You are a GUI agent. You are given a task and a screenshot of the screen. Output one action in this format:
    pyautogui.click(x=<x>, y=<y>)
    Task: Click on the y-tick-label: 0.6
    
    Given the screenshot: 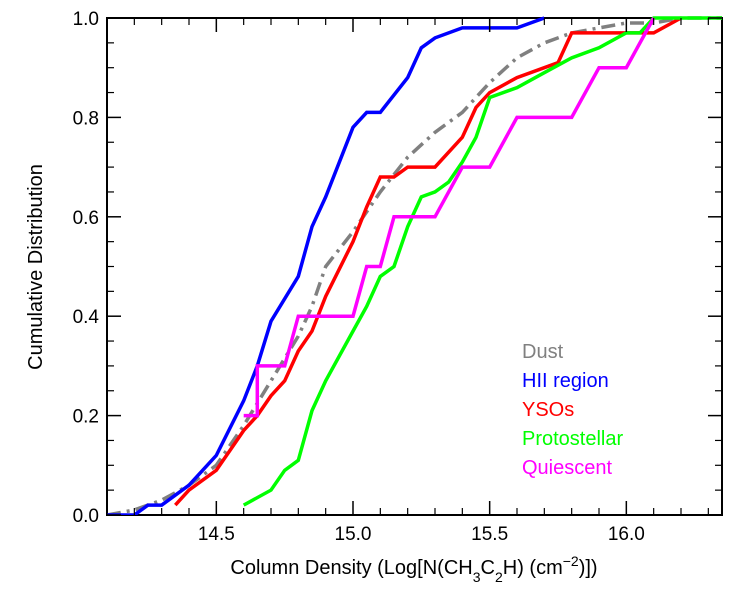 What is the action you would take?
    pyautogui.click(x=86, y=218)
    